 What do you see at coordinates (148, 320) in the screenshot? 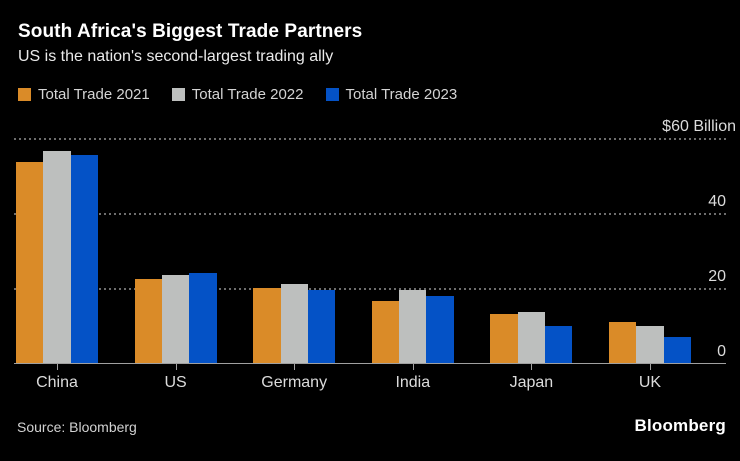
I see `bar-us-2021` at bounding box center [148, 320].